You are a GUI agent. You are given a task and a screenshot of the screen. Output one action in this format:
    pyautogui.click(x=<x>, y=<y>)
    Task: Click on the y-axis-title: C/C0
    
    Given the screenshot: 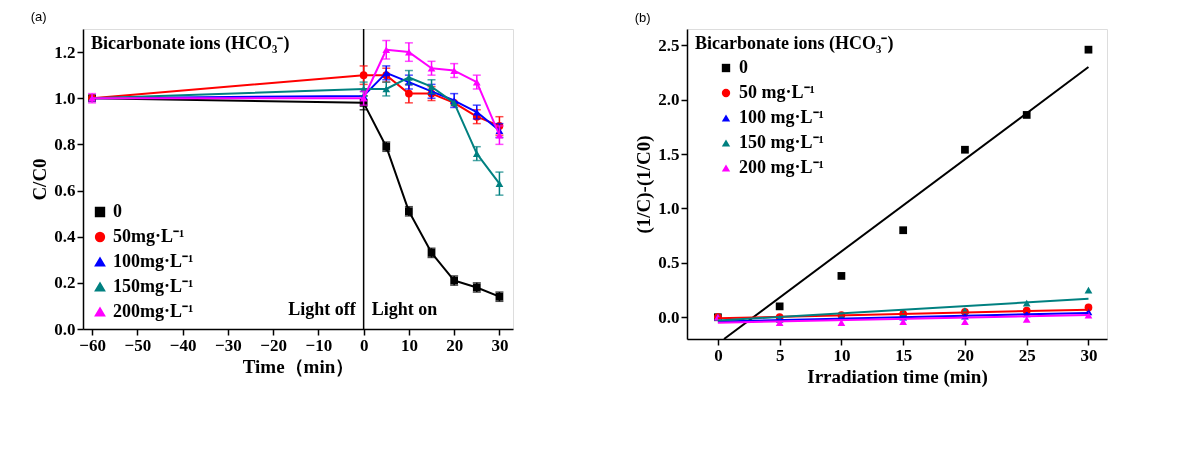 What is the action you would take?
    pyautogui.click(x=40, y=179)
    